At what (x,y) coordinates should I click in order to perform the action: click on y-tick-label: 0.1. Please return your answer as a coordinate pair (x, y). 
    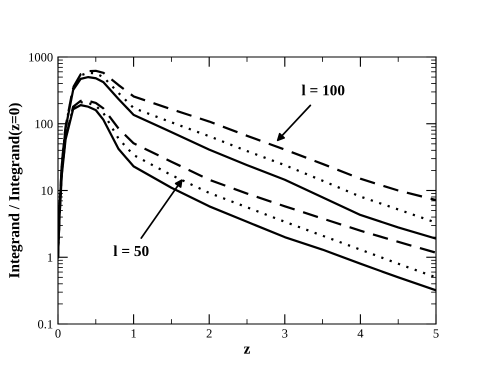
    Looking at the image, I should click on (45, 324).